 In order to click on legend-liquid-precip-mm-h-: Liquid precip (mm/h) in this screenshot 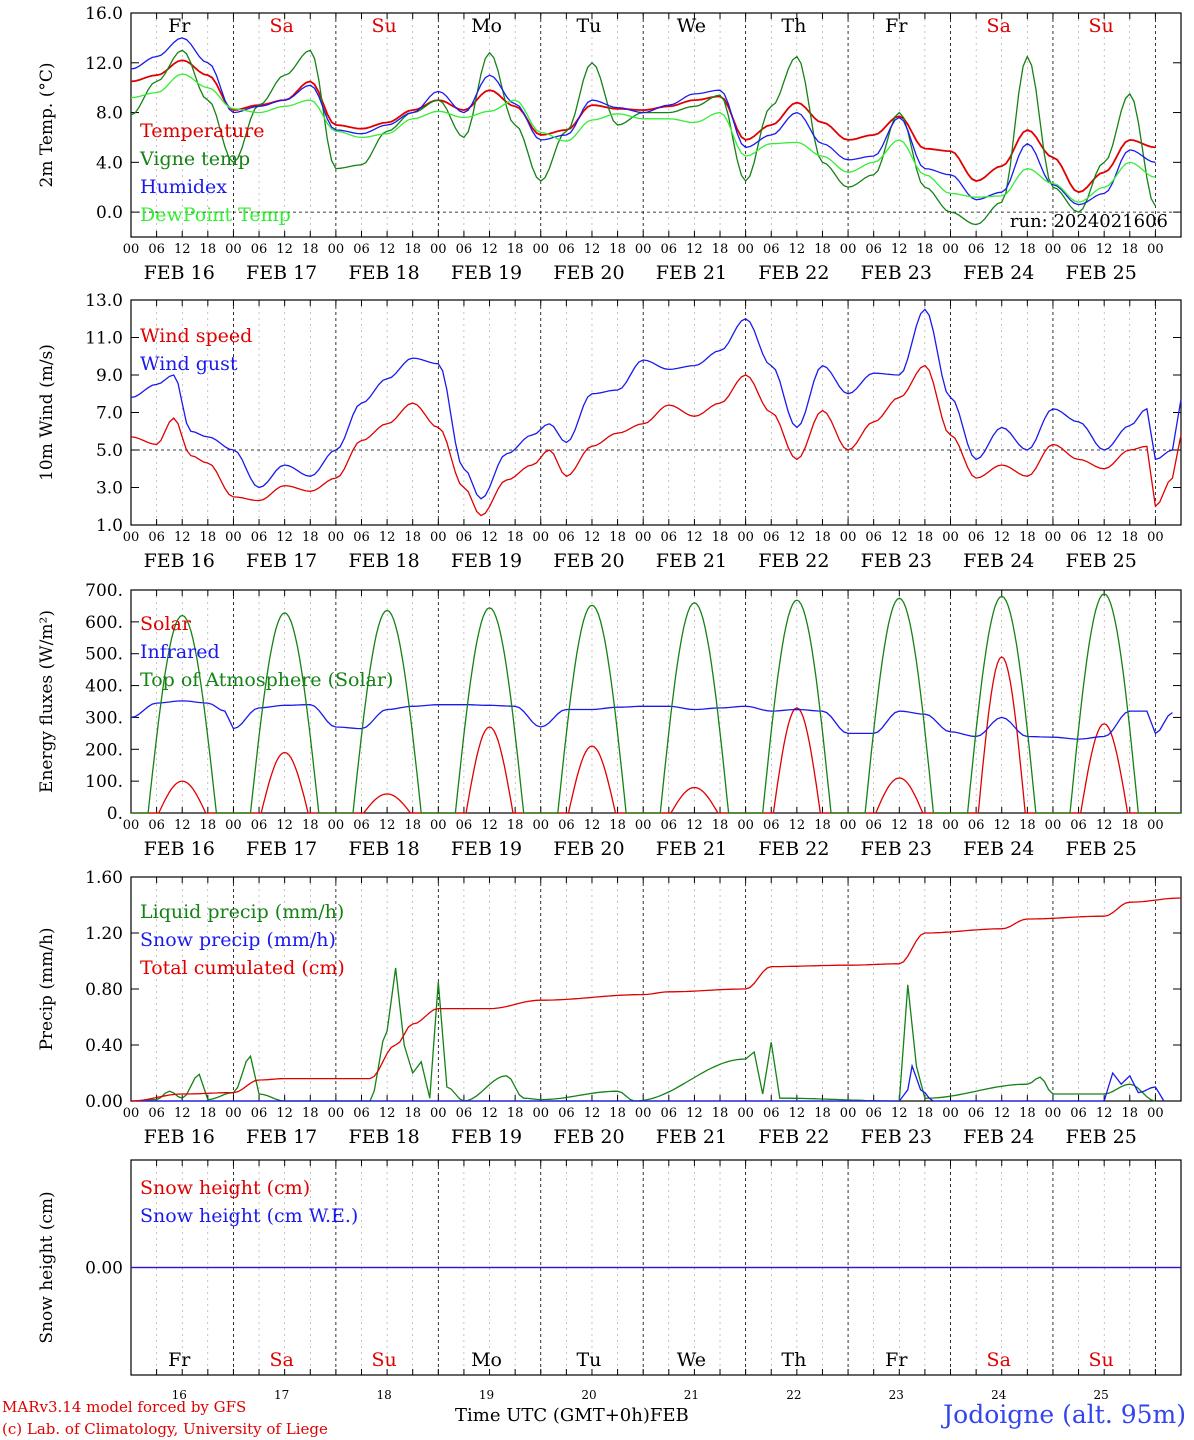, I will do `click(242, 912)`.